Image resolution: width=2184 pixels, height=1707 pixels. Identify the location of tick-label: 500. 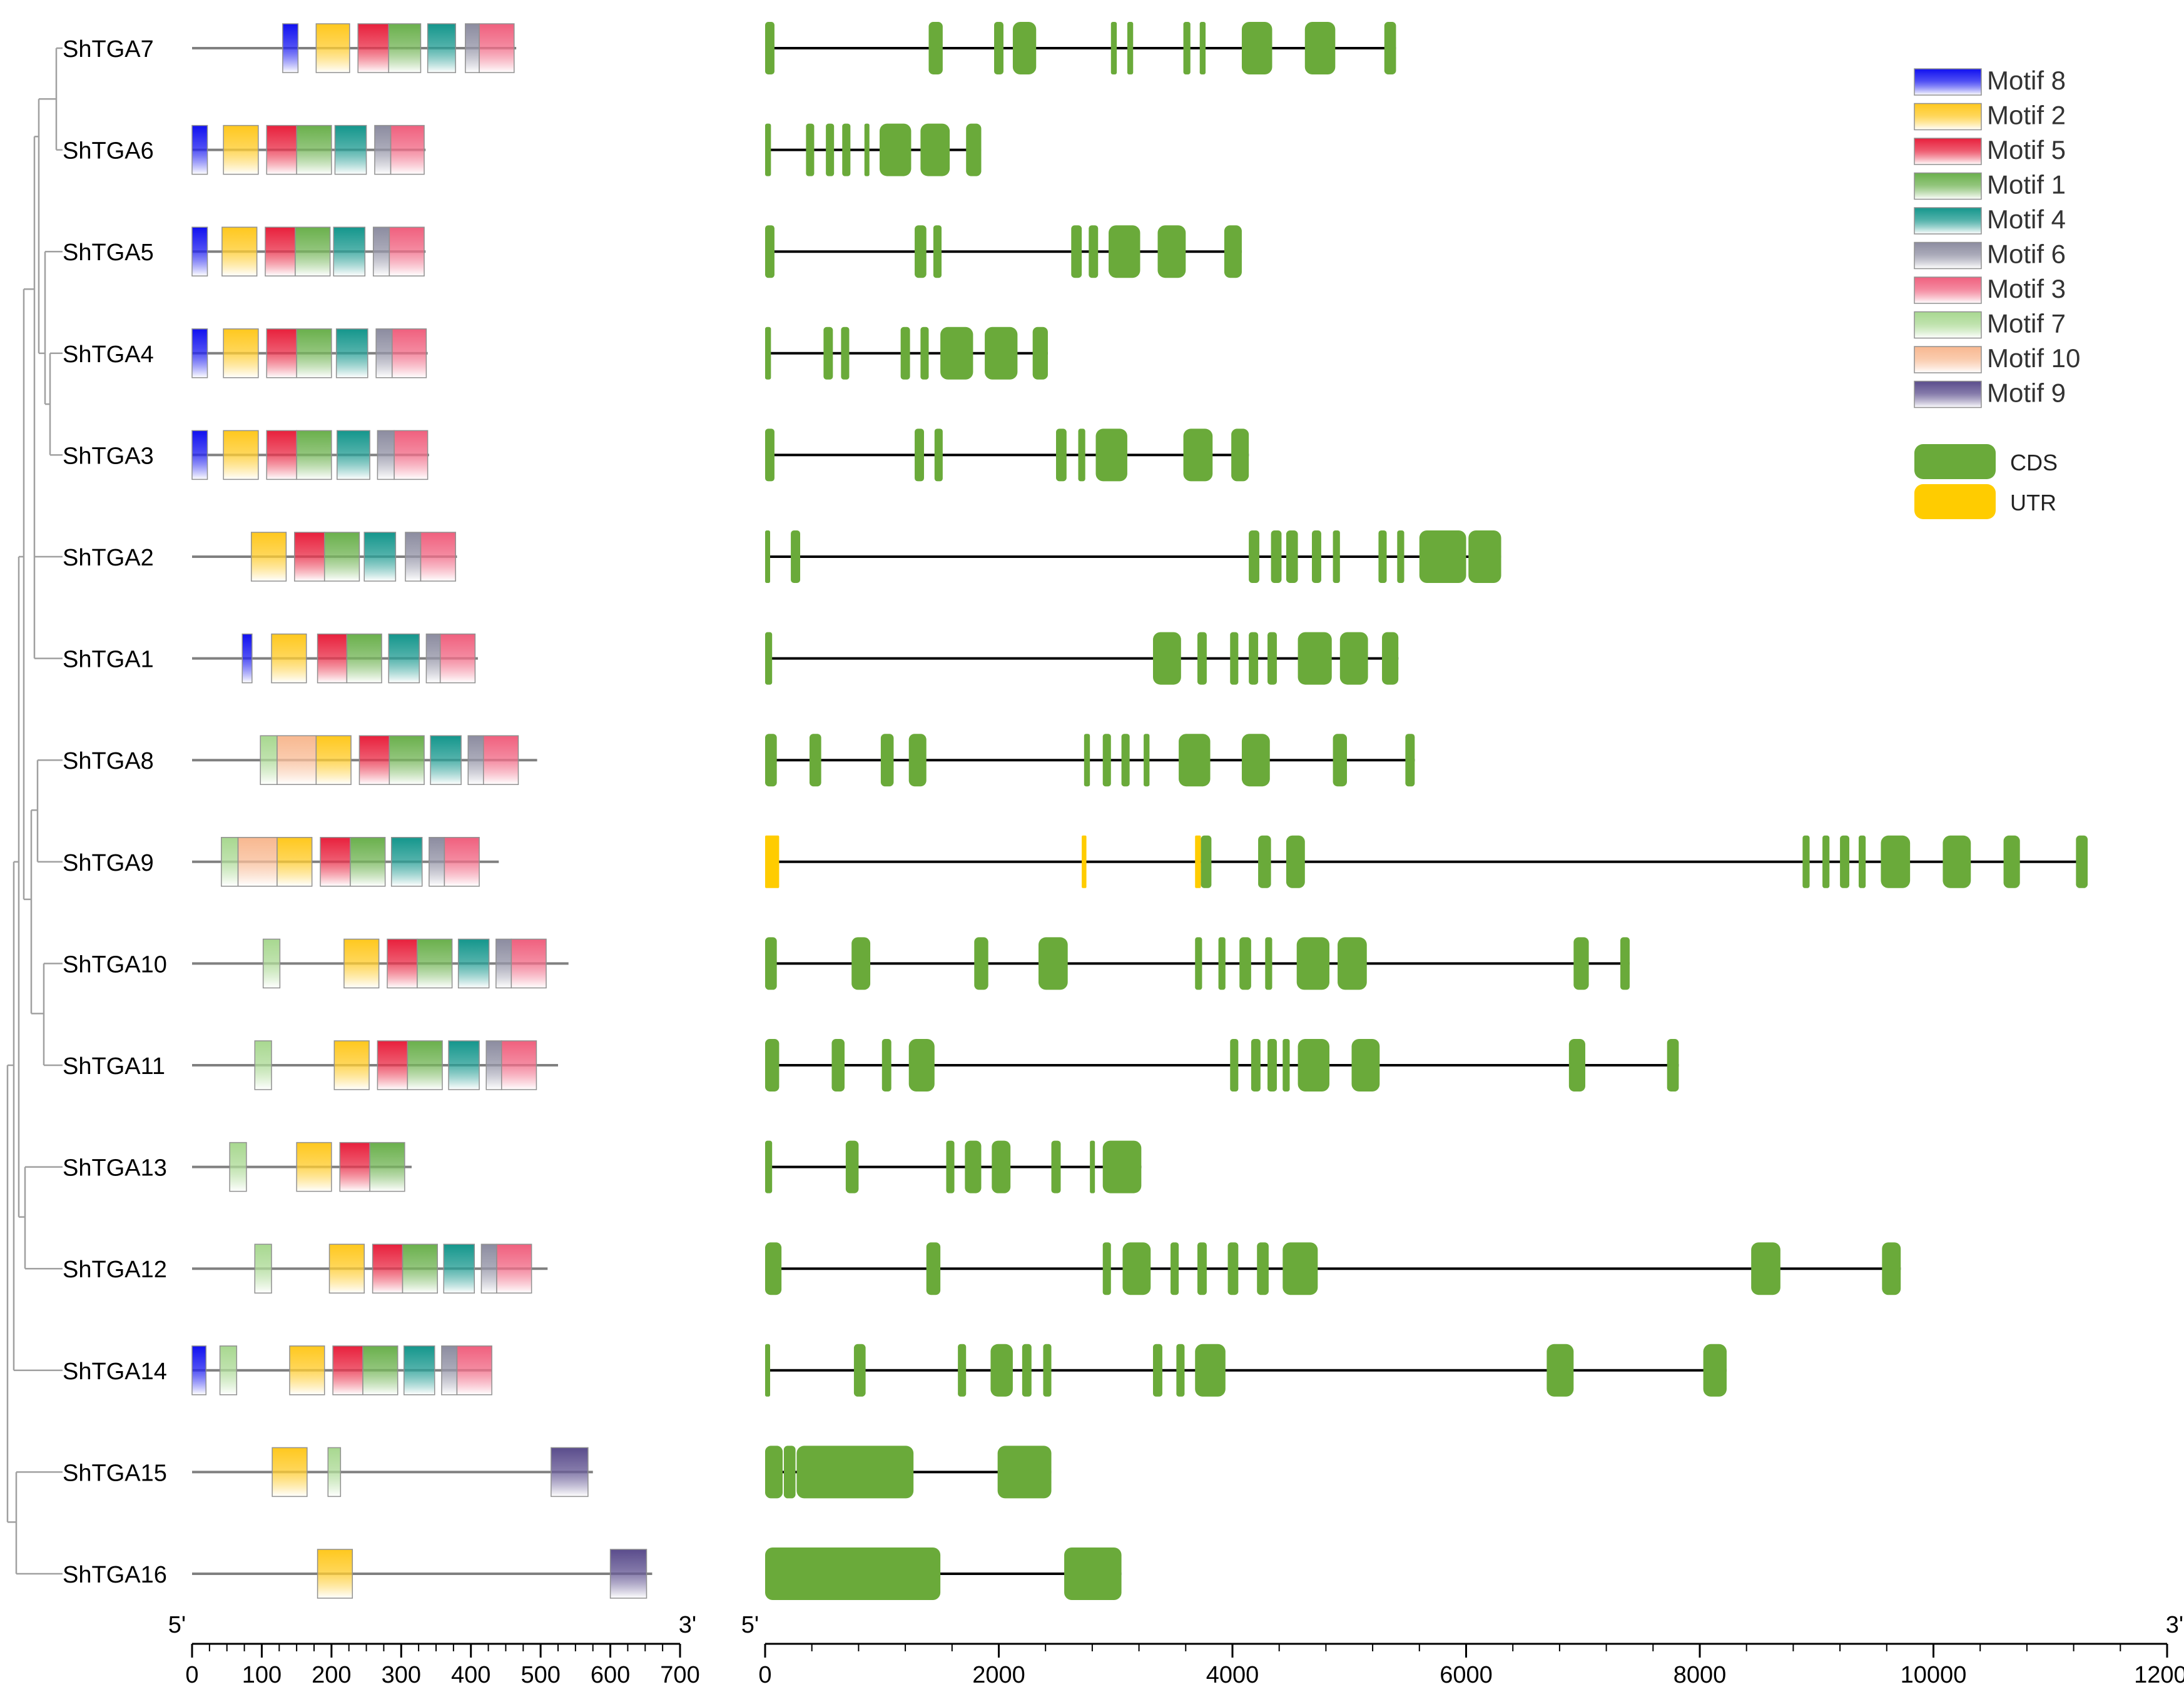
(541, 1675).